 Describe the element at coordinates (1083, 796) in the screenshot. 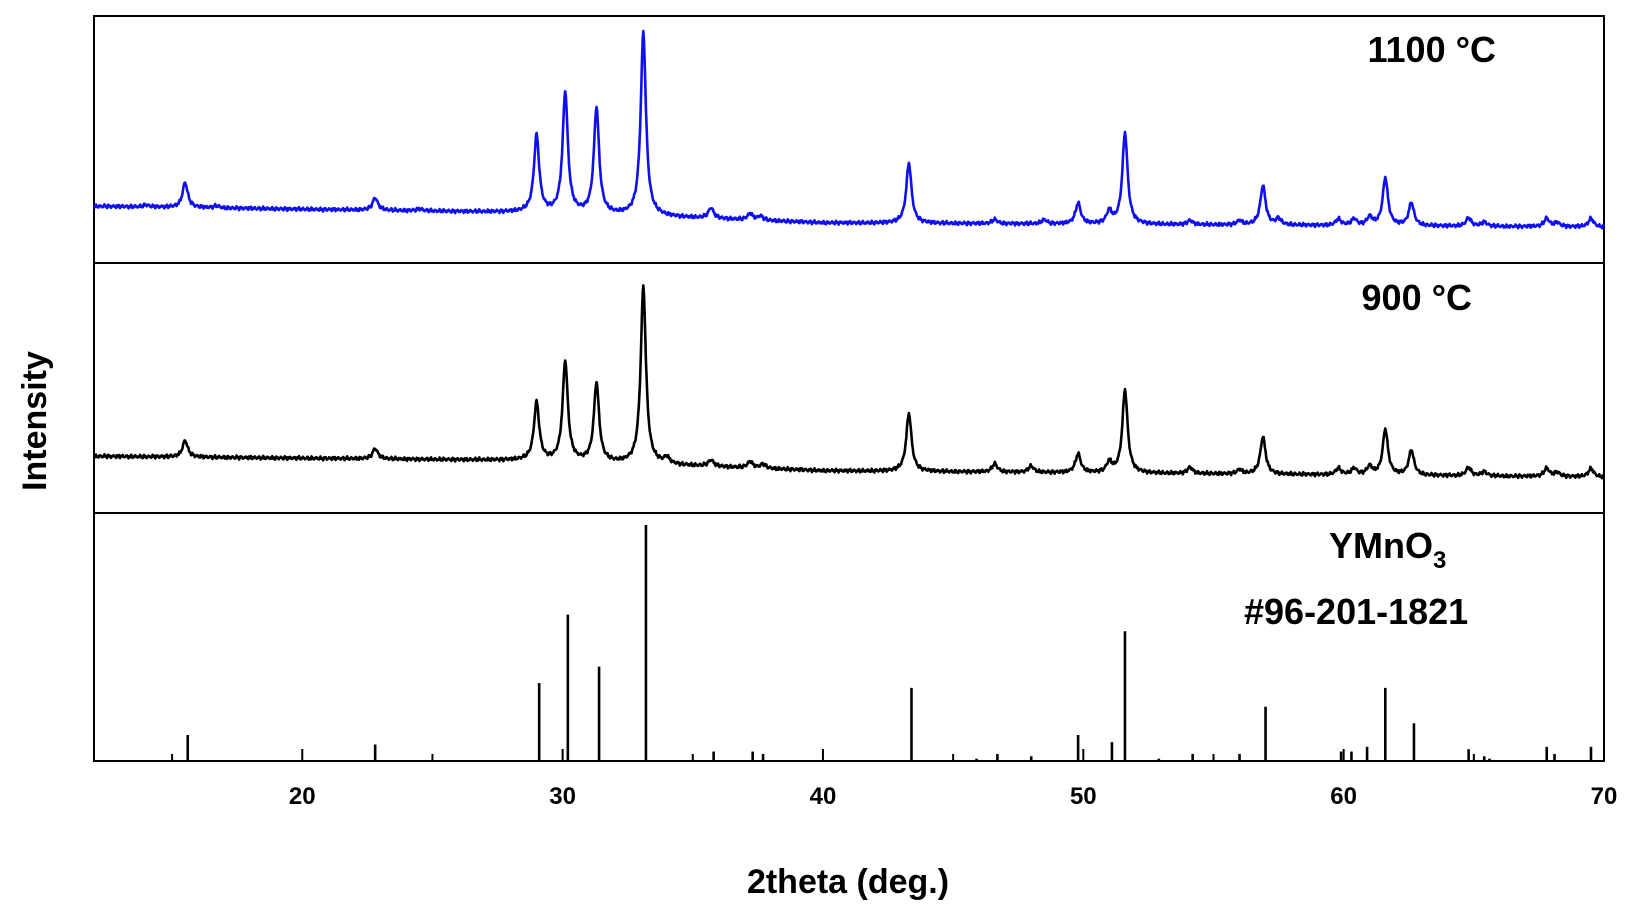

I see `x-tick-label: 50` at that location.